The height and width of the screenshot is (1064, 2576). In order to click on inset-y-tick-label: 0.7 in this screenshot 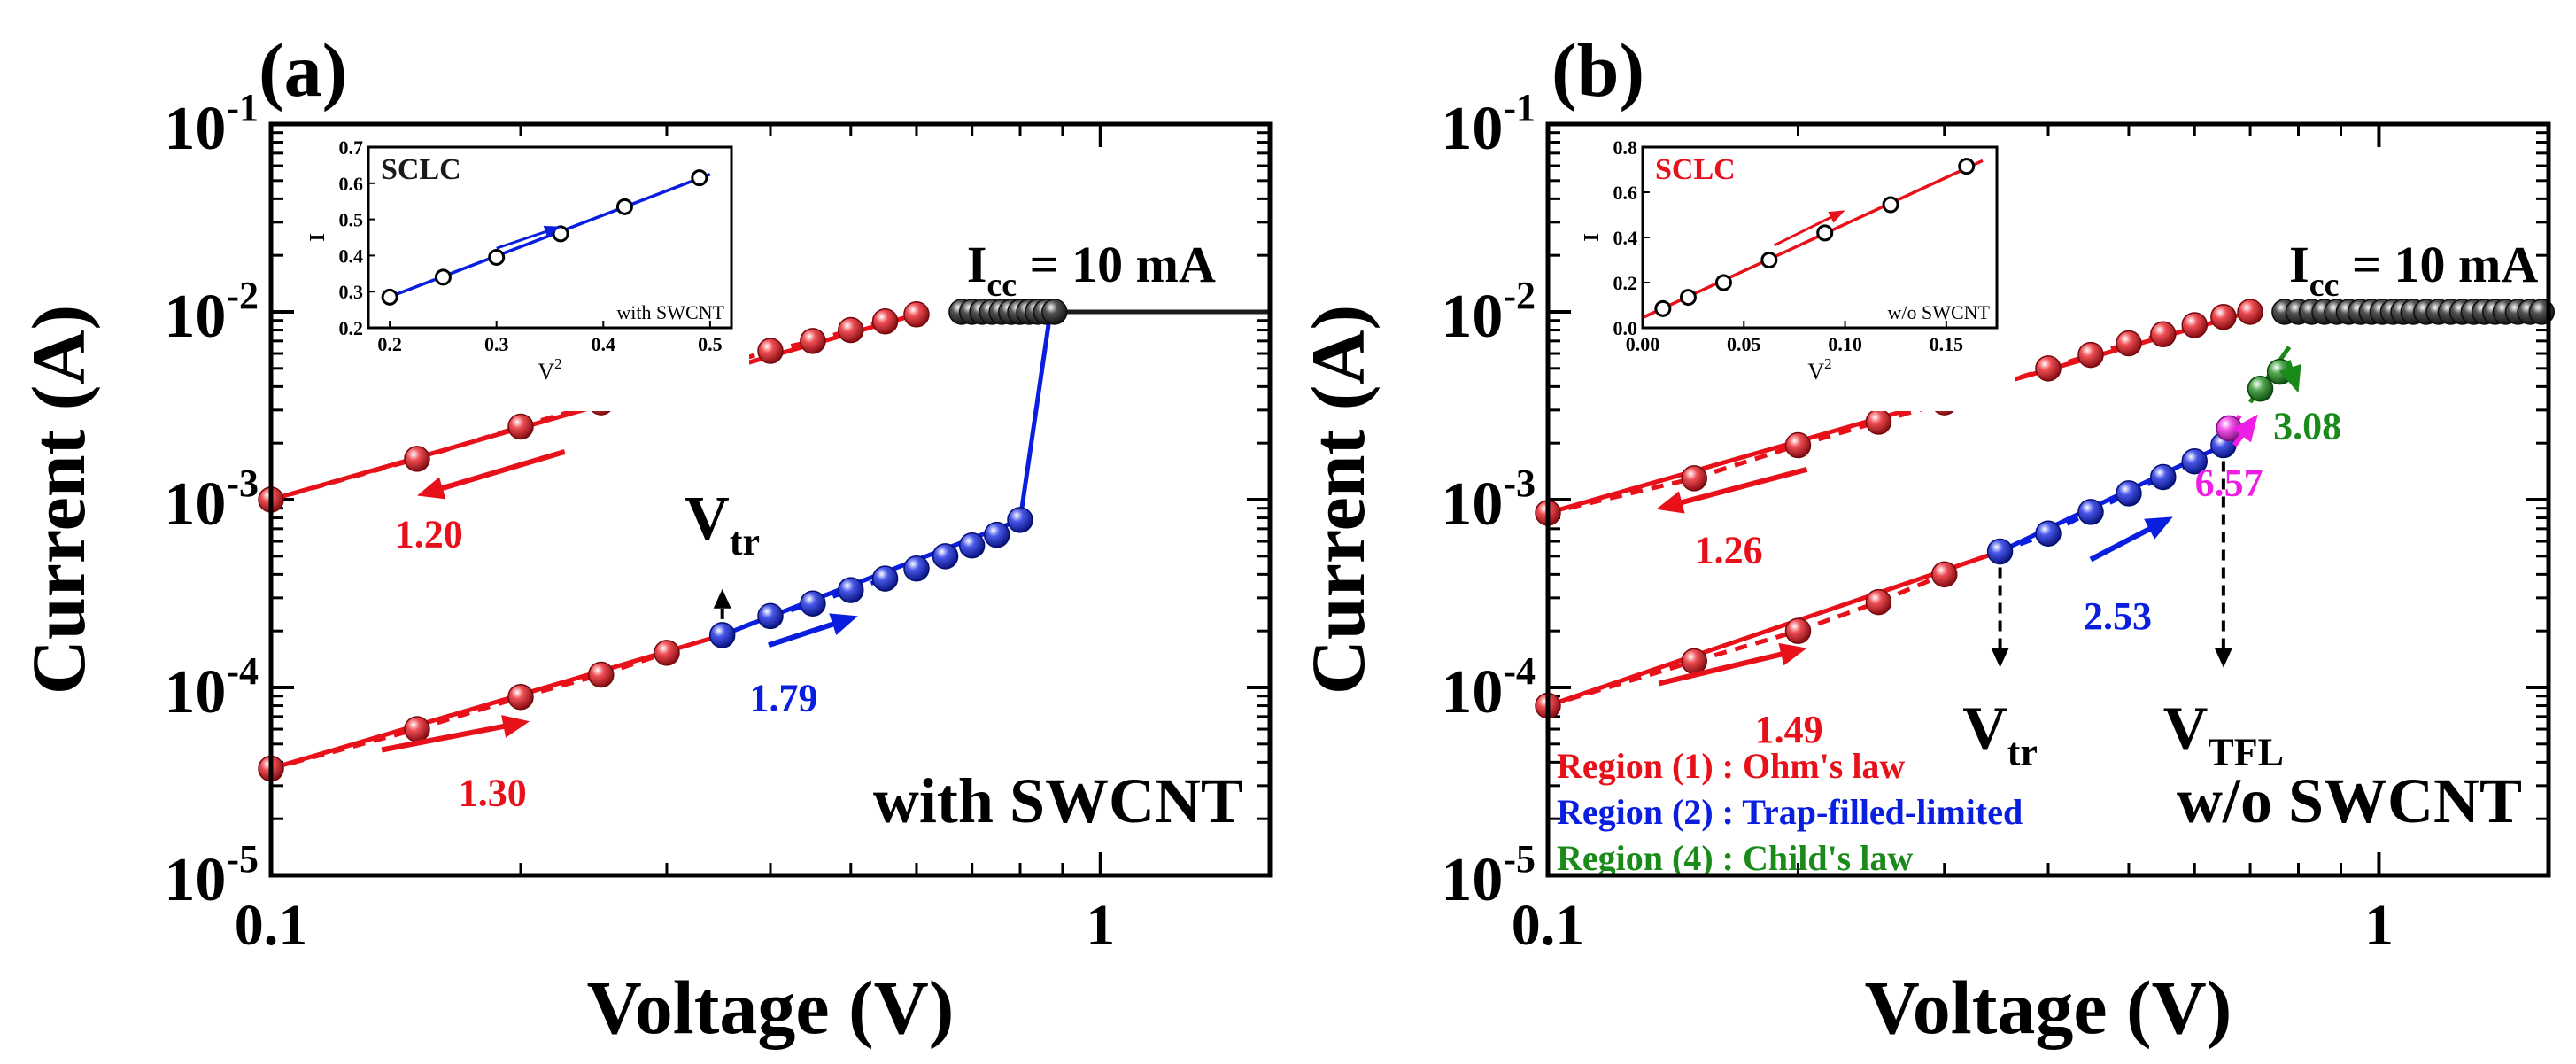, I will do `click(351, 147)`.